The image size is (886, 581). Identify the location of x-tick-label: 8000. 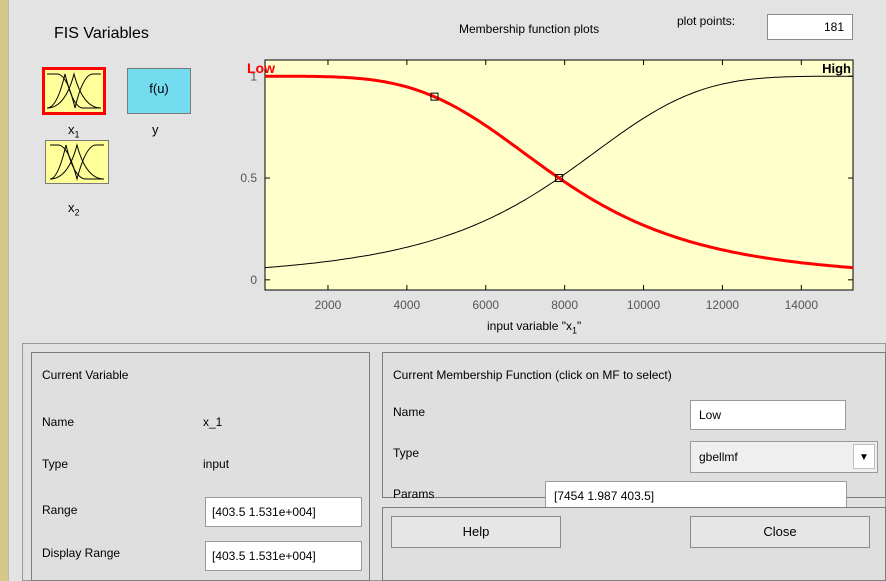
(564, 305).